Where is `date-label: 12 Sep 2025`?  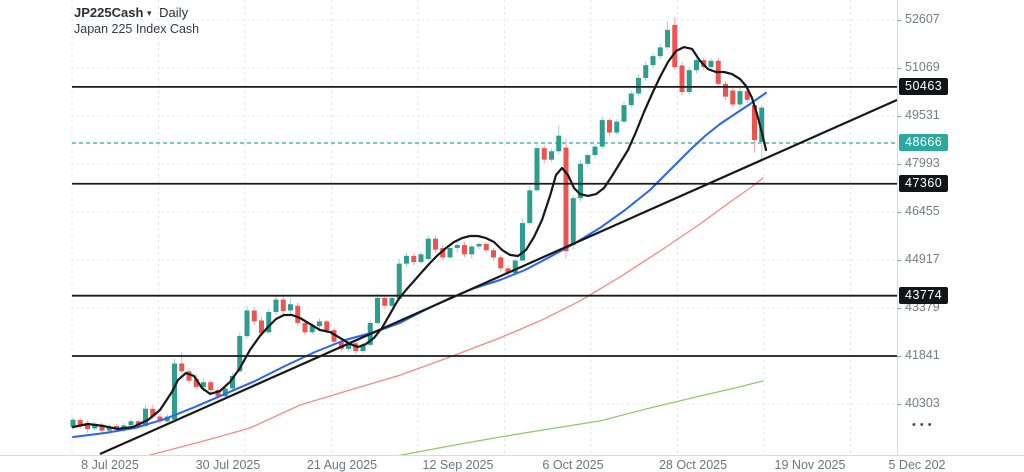
date-label: 12 Sep 2025 is located at coordinates (458, 465).